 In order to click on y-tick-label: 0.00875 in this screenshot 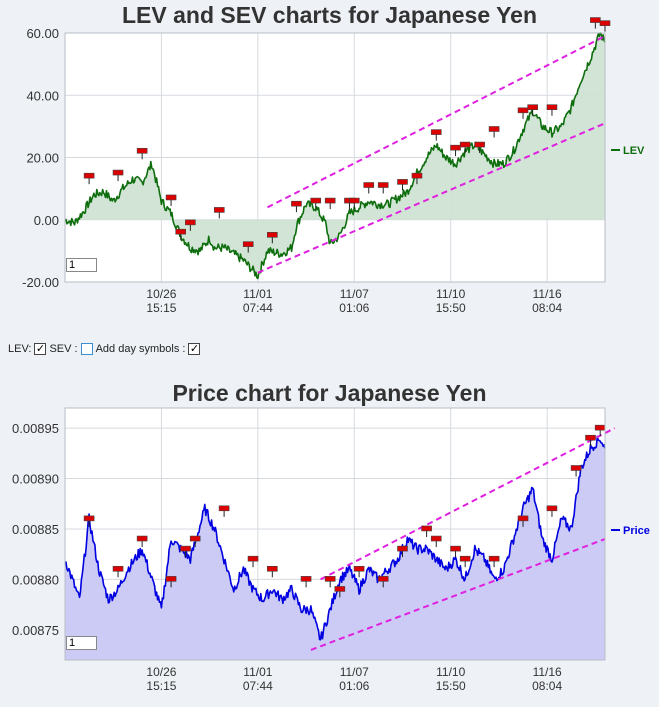, I will do `click(35, 630)`.